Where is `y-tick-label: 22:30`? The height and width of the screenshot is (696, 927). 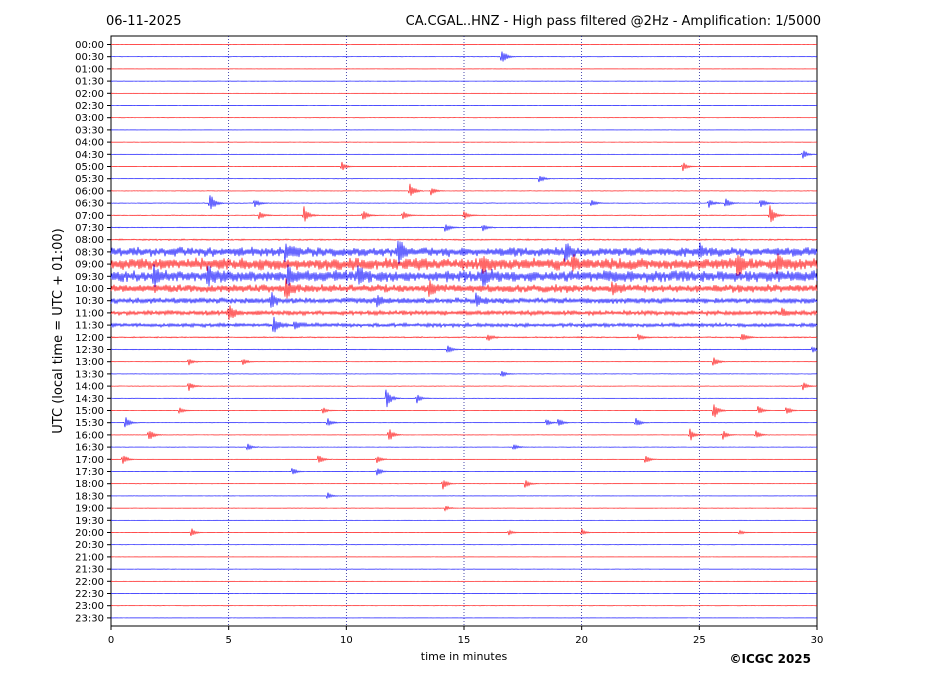
y-tick-label: 22:30 is located at coordinates (89, 594).